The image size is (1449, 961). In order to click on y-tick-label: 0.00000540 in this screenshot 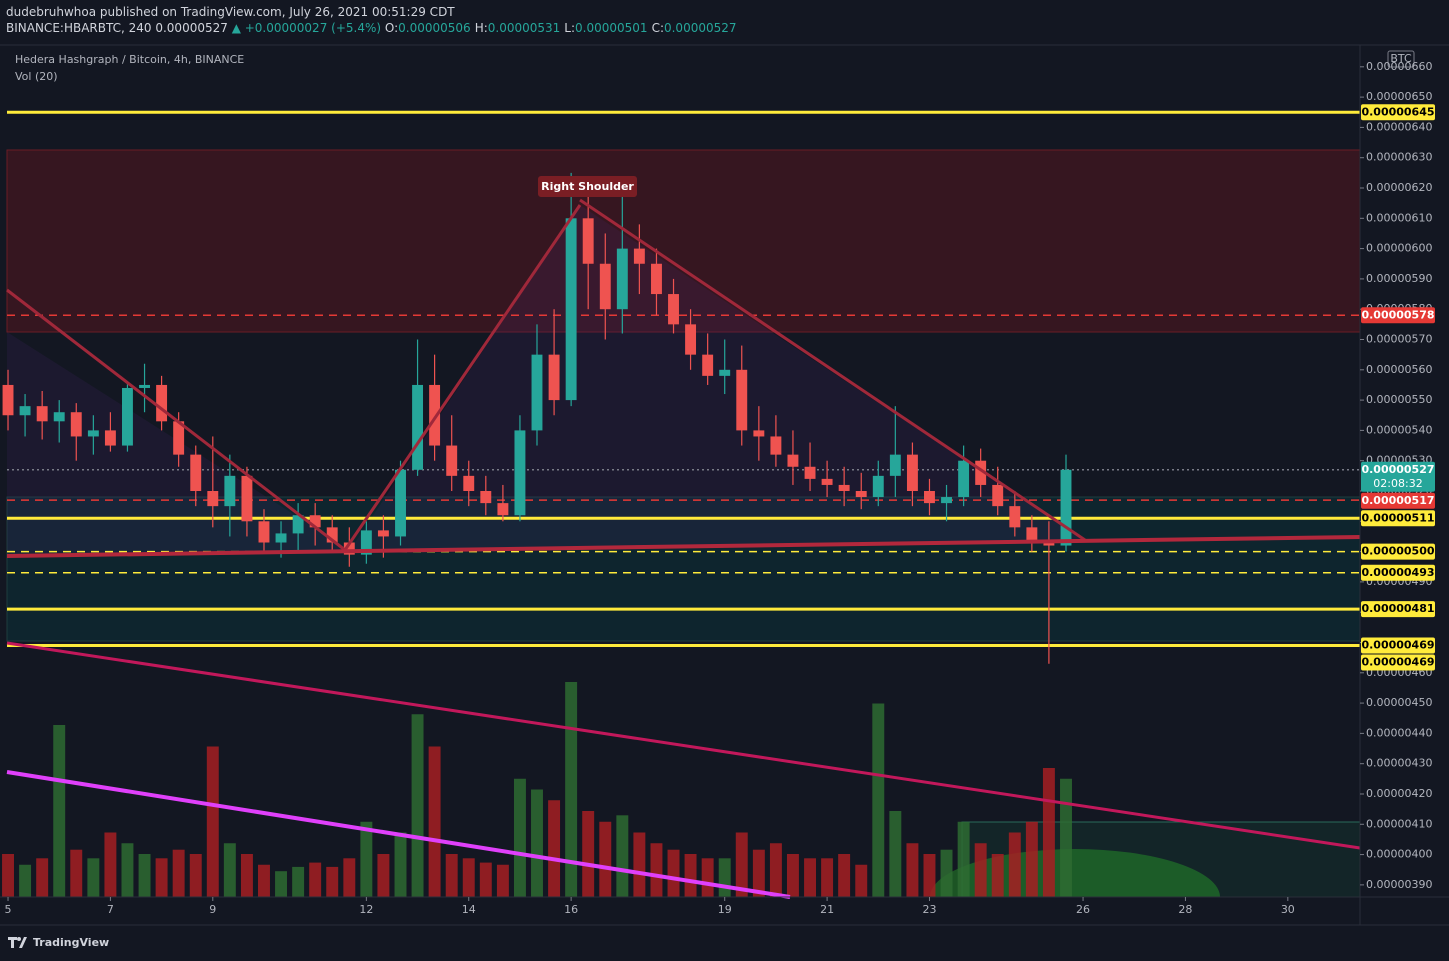, I will do `click(1399, 429)`.